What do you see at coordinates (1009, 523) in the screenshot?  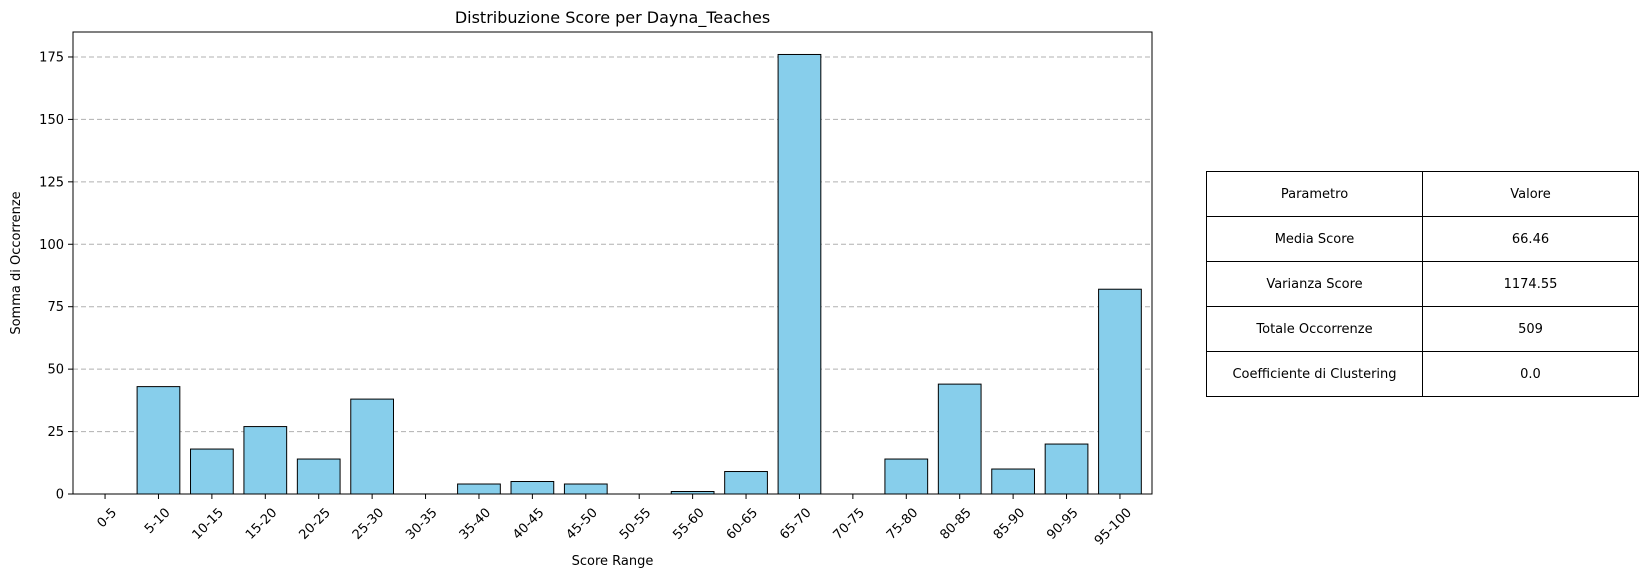 I see `x-tick-label: 85-90` at bounding box center [1009, 523].